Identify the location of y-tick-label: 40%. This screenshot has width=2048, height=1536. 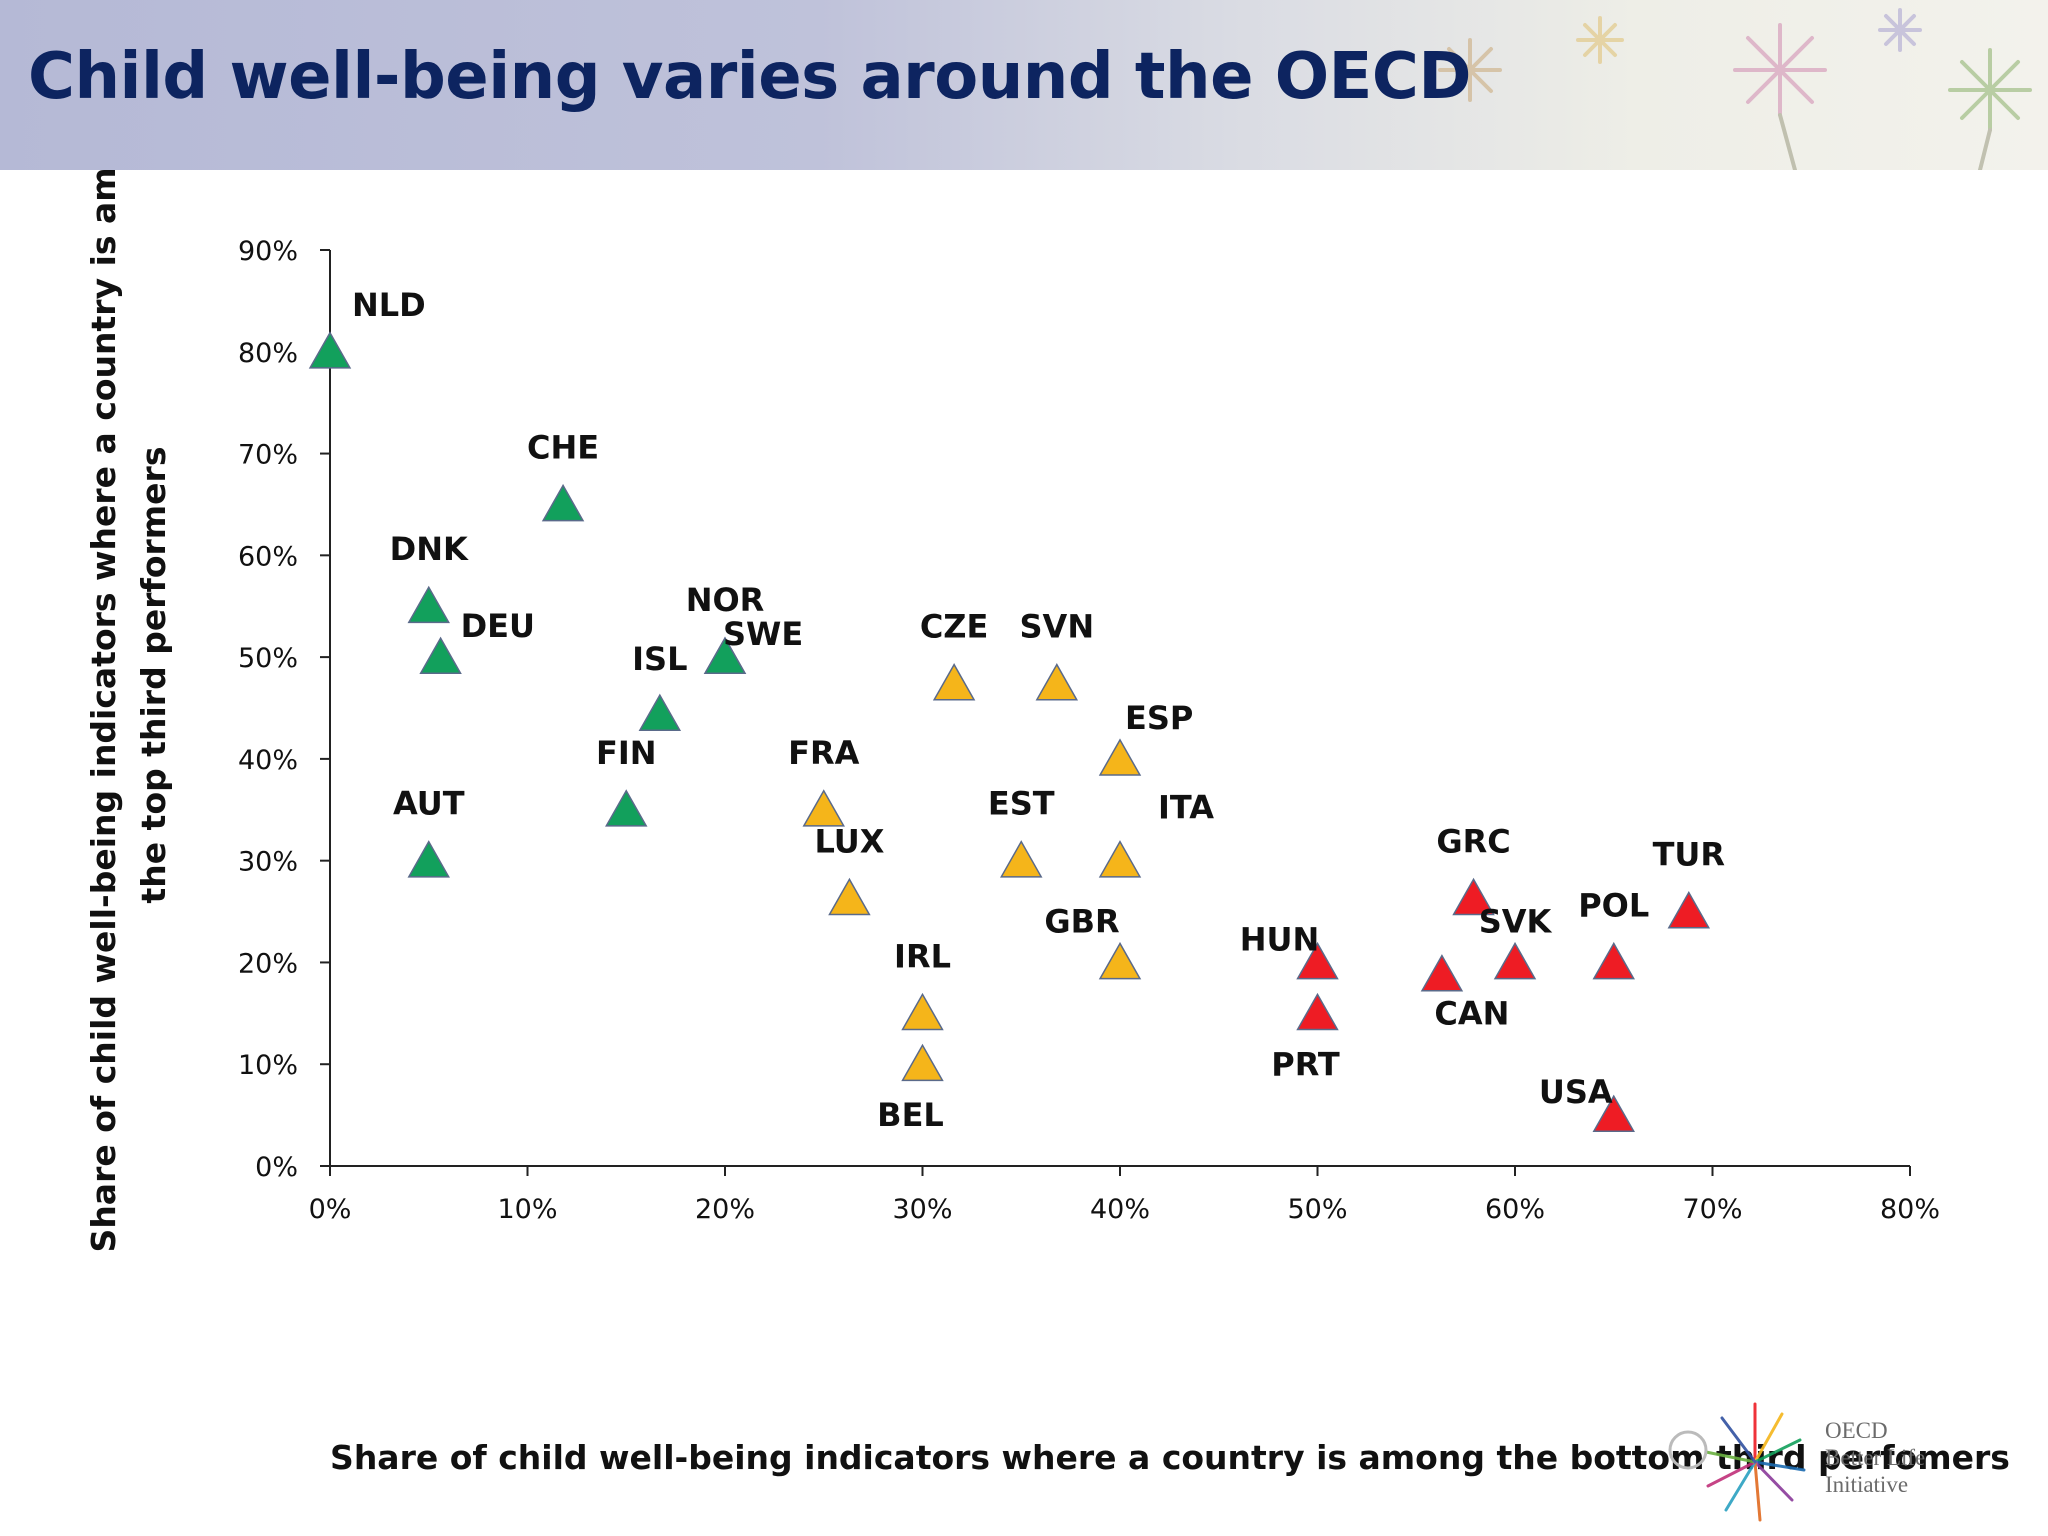
(268, 760).